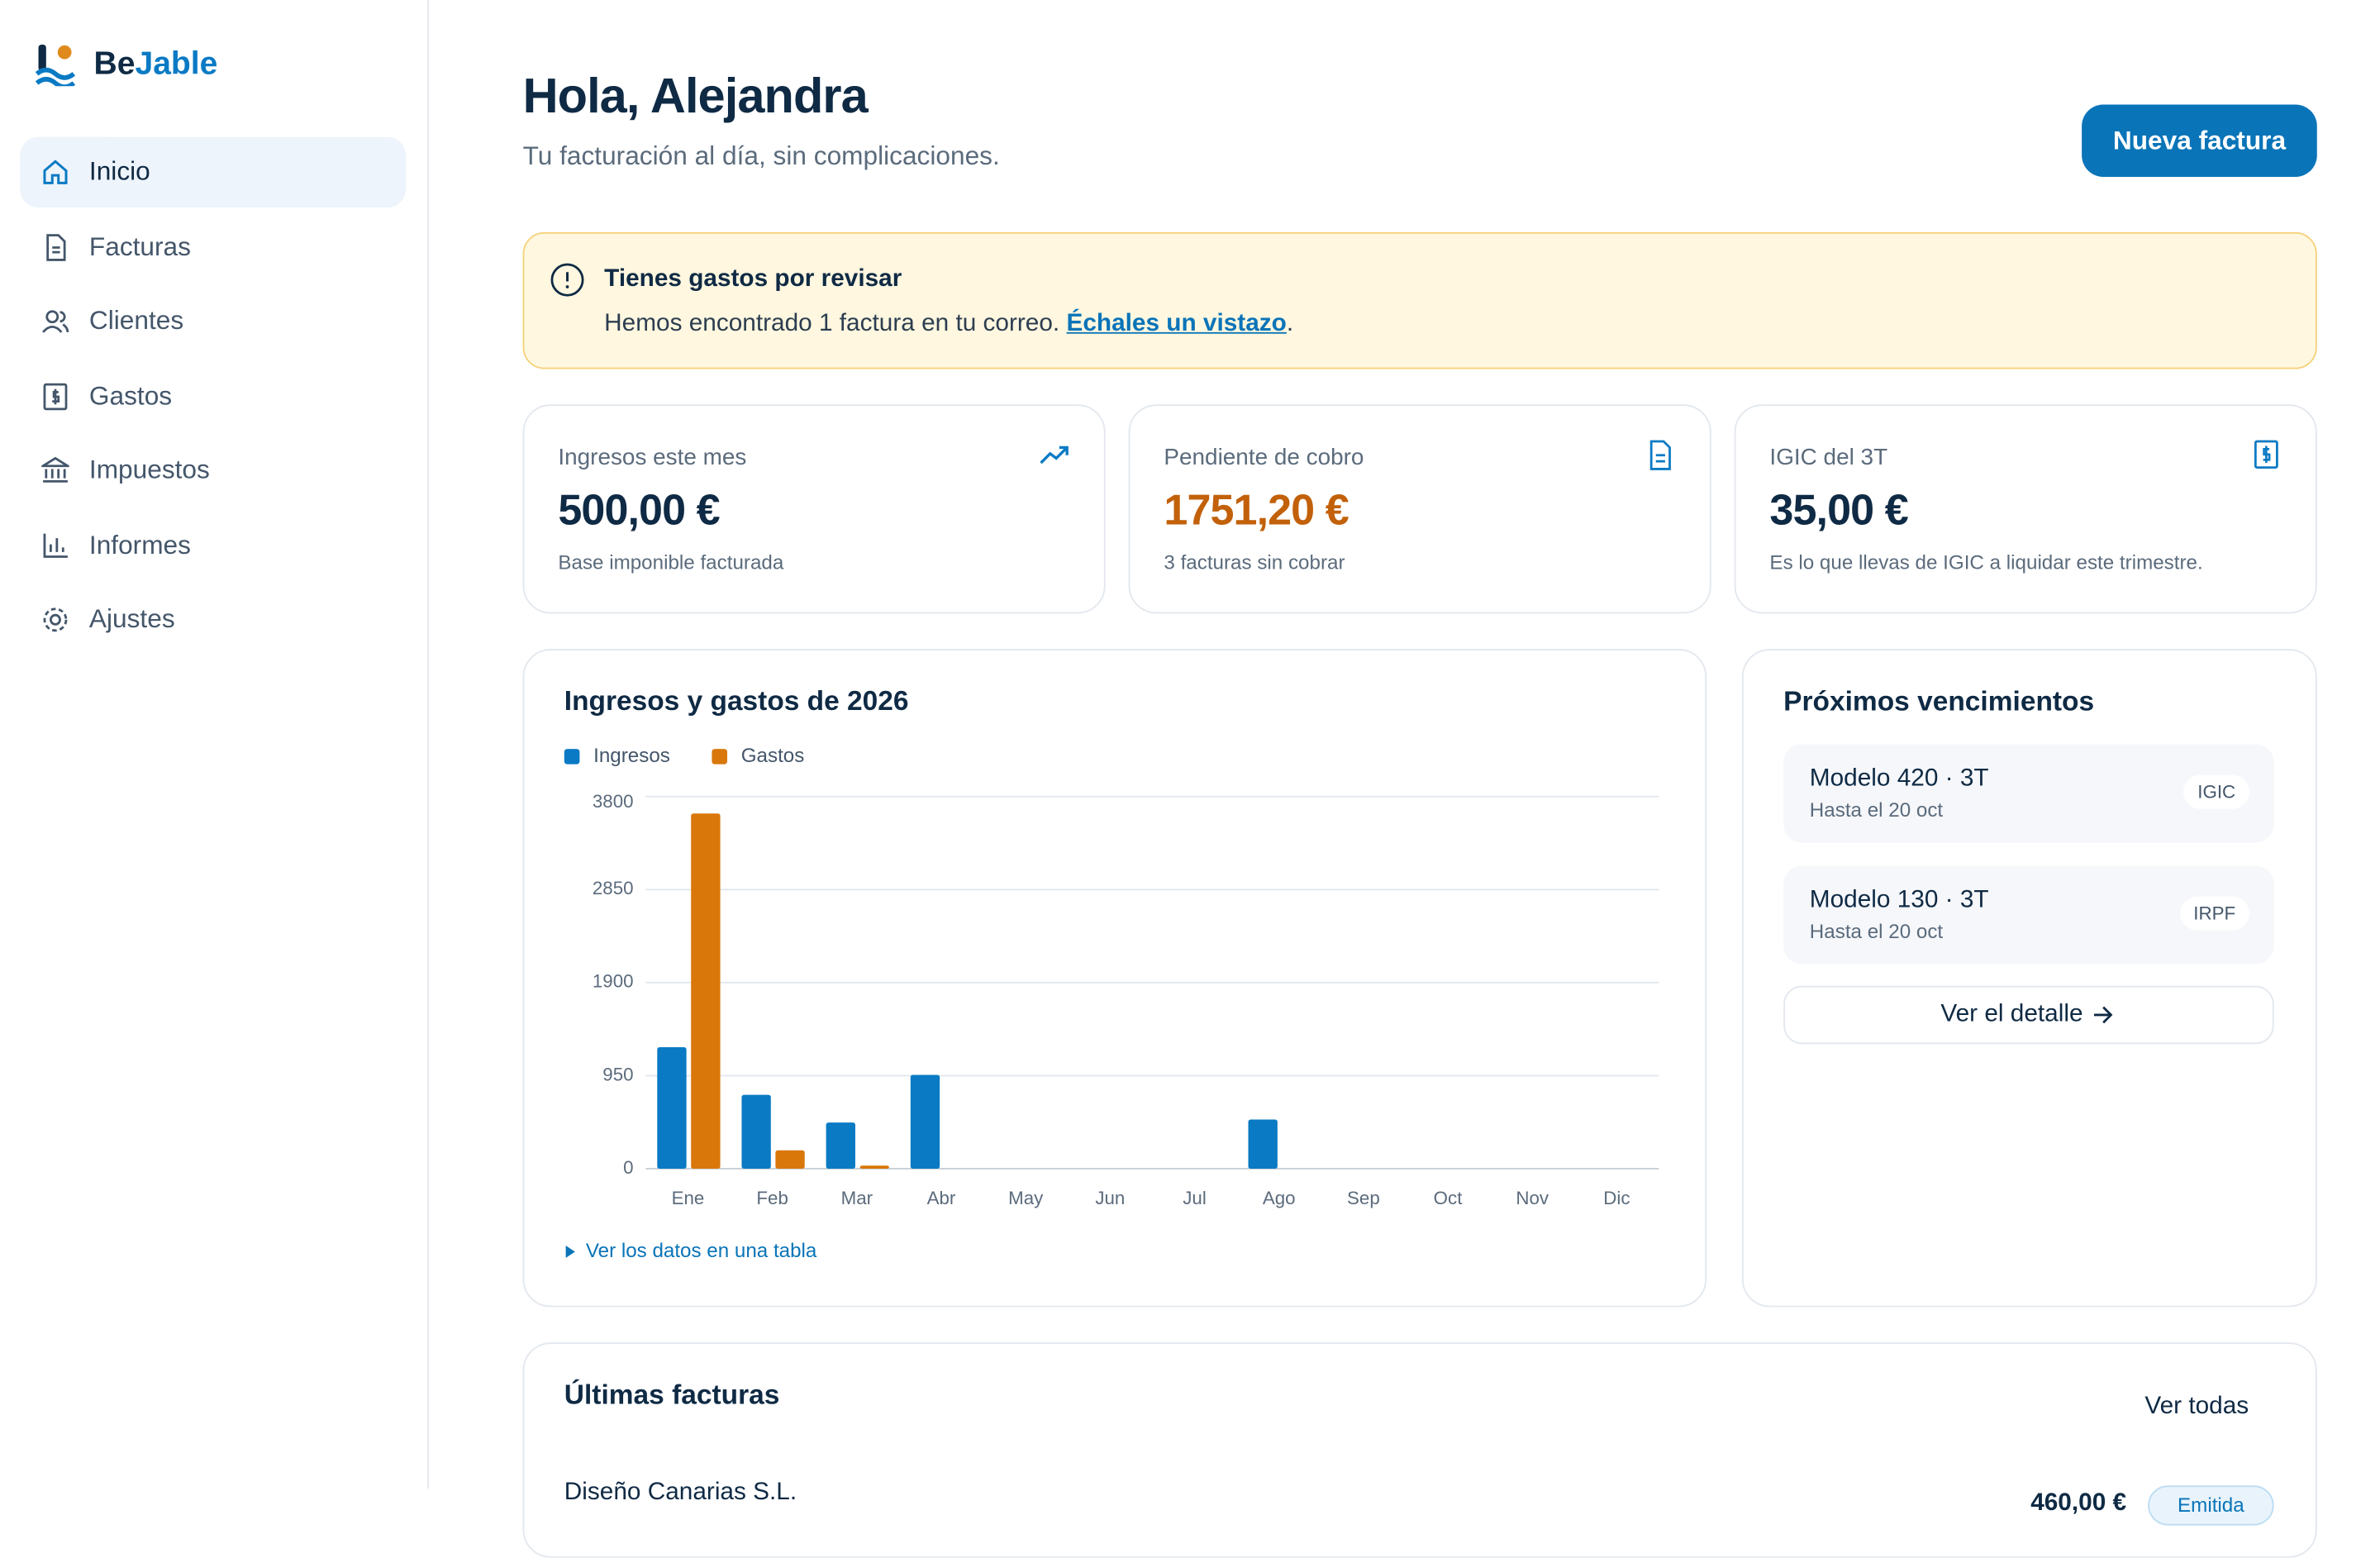 The width and height of the screenshot is (2380, 1558). Describe the element at coordinates (857, 1198) in the screenshot. I see `x-tick-label: Mar` at that location.